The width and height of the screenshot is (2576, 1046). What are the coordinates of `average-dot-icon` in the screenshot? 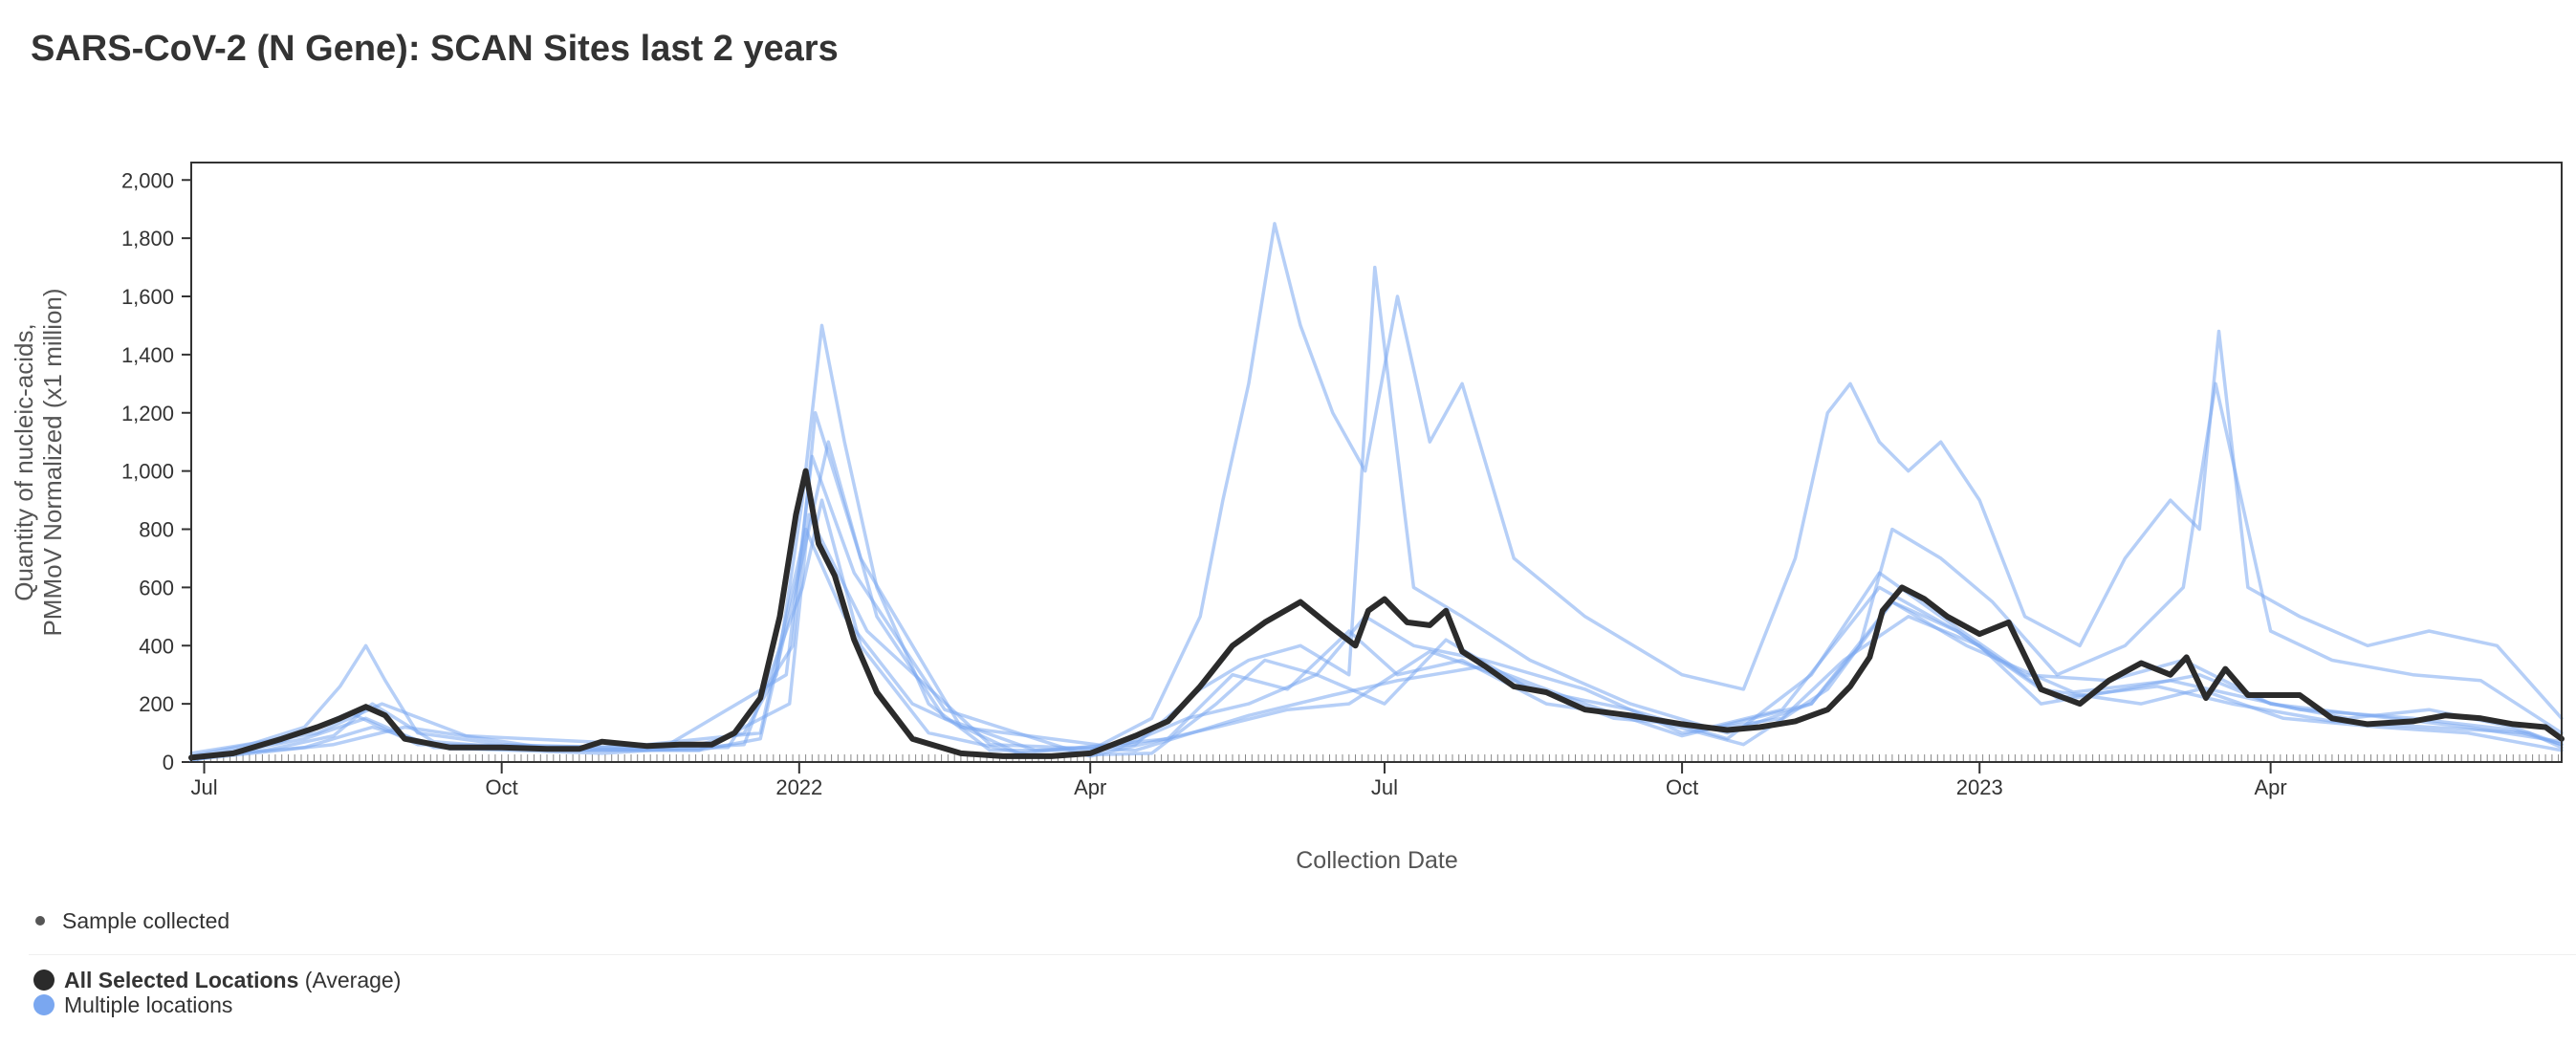 It's located at (44, 980).